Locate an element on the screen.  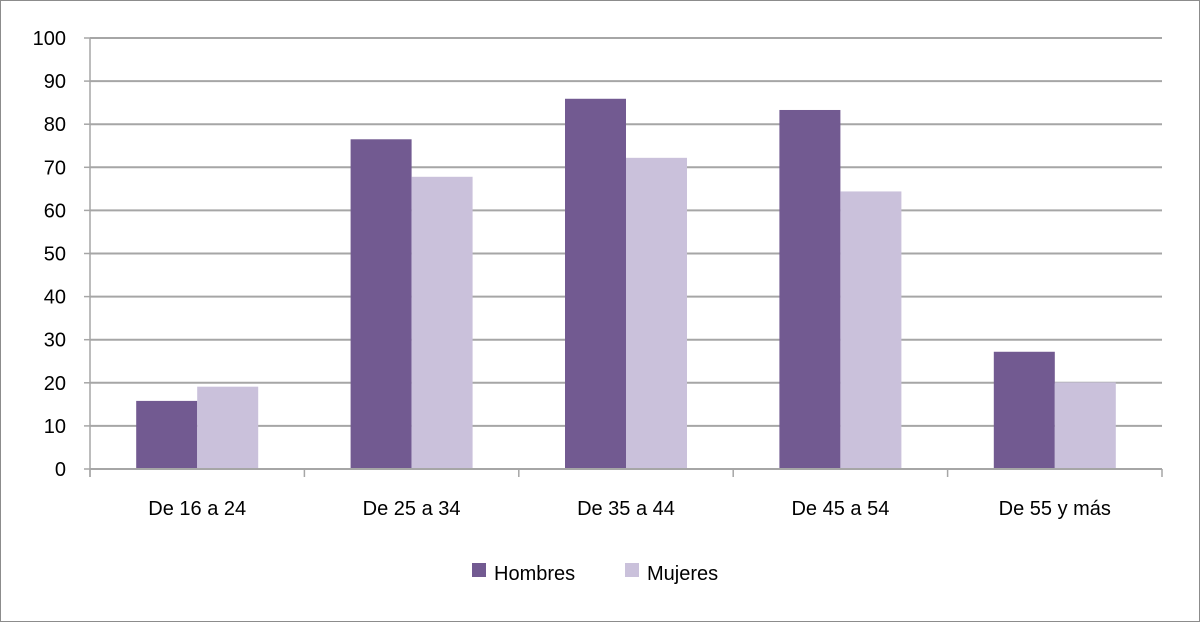
y-tick-label: 70 is located at coordinates (55, 168).